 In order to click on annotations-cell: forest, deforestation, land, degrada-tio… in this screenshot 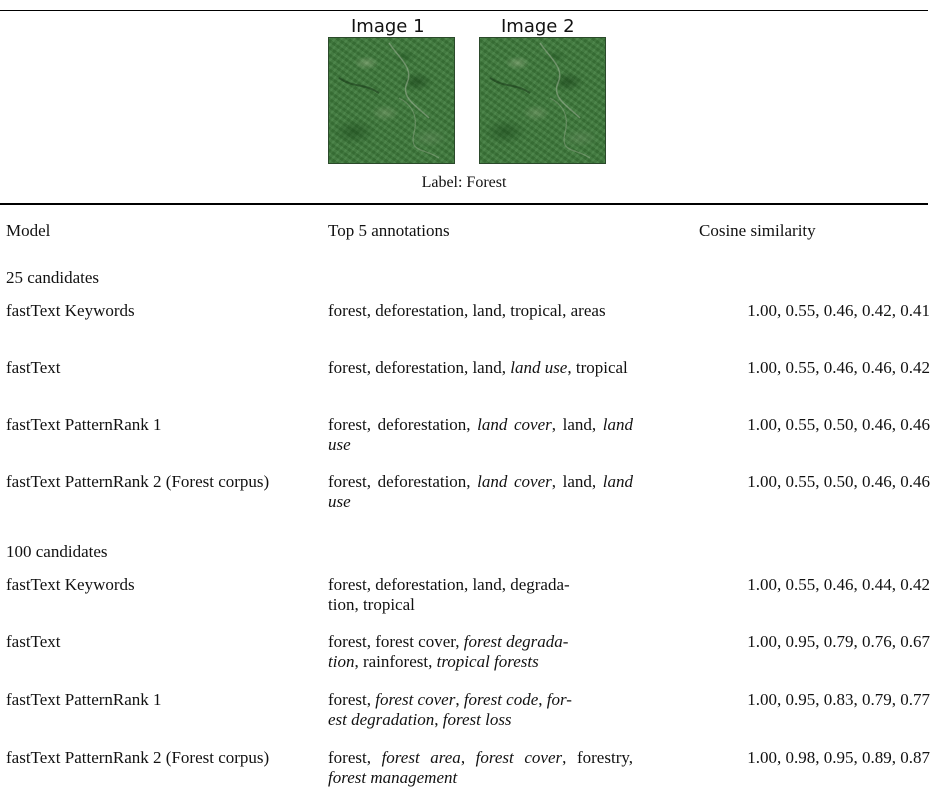, I will do `click(480, 595)`.